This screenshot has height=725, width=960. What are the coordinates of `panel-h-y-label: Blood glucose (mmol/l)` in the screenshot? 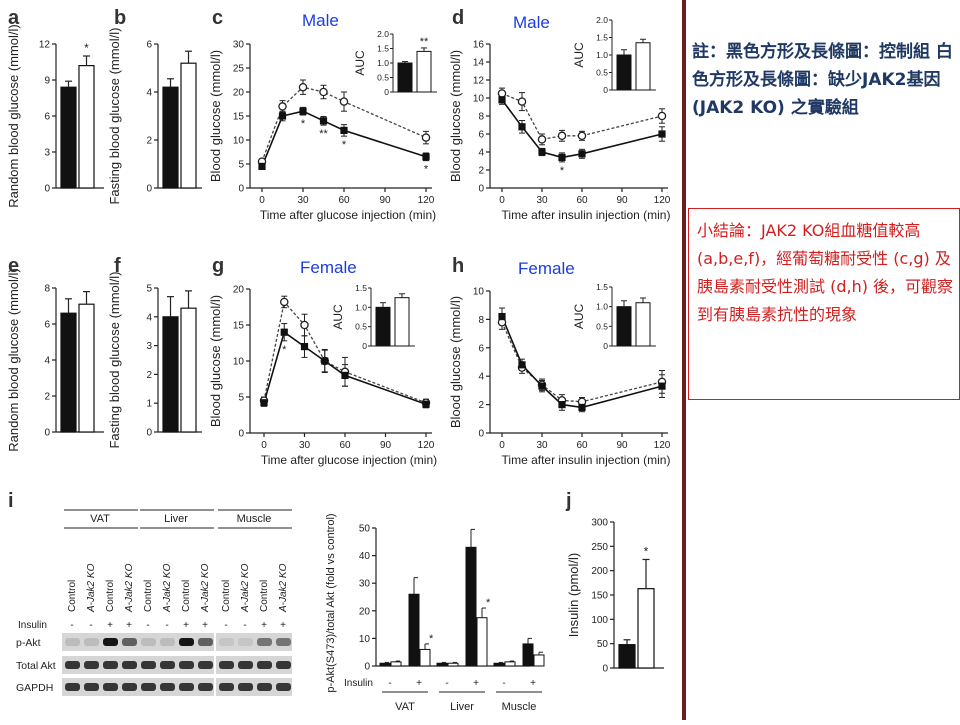 It's located at (455, 362).